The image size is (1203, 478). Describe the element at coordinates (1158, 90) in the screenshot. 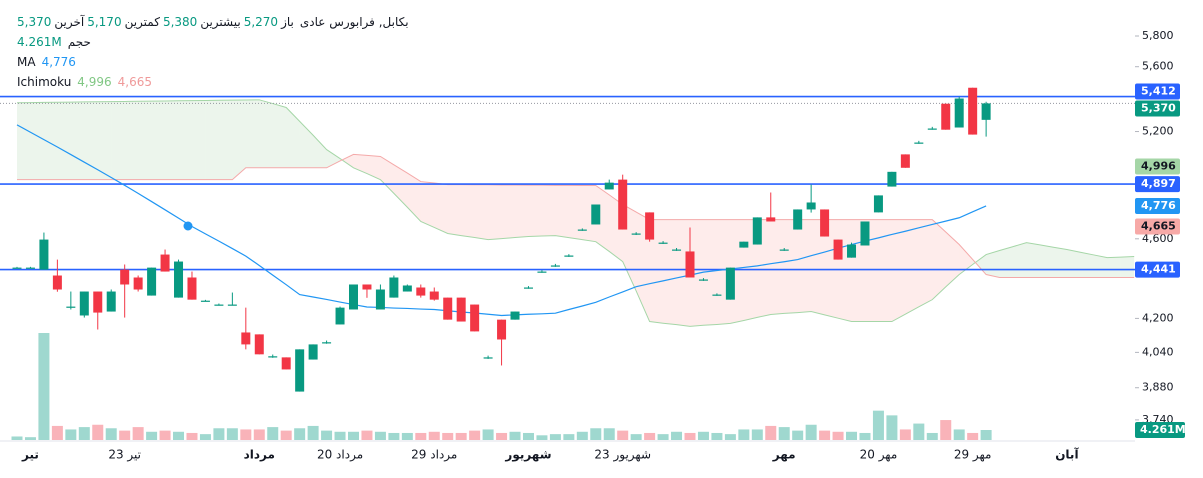

I see `price-label: 5,412` at that location.